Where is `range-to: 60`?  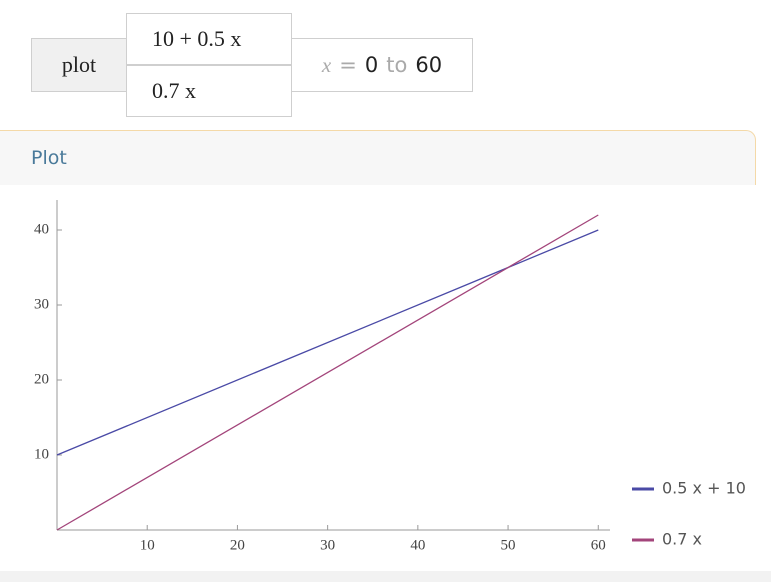 range-to: 60 is located at coordinates (429, 65).